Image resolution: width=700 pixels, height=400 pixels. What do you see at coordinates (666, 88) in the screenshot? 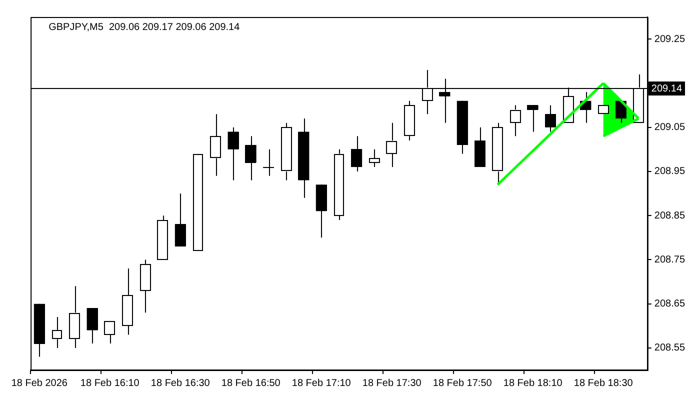
I see `ref-line-label: 209.14` at bounding box center [666, 88].